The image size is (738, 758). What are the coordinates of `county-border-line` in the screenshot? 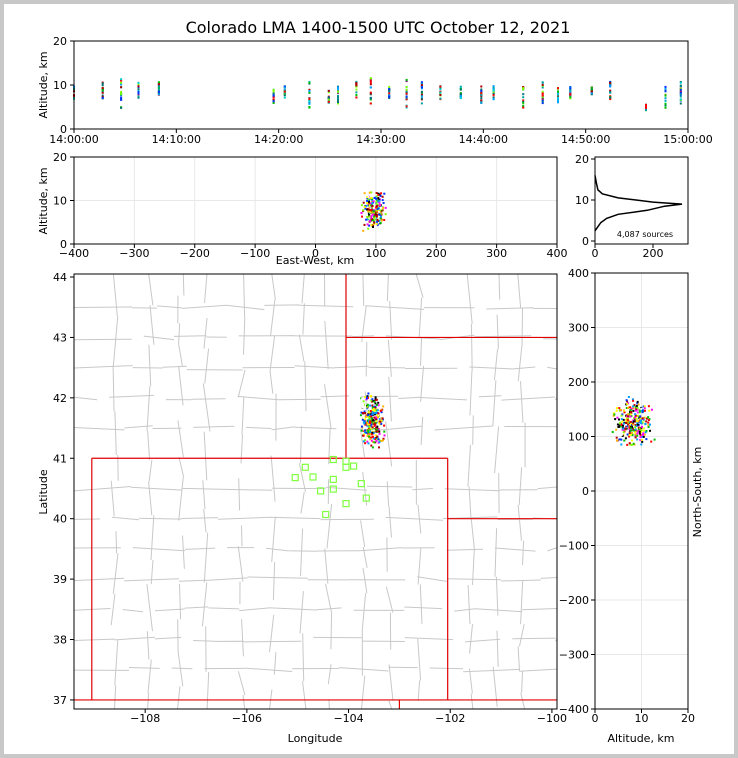 It's located at (241, 491).